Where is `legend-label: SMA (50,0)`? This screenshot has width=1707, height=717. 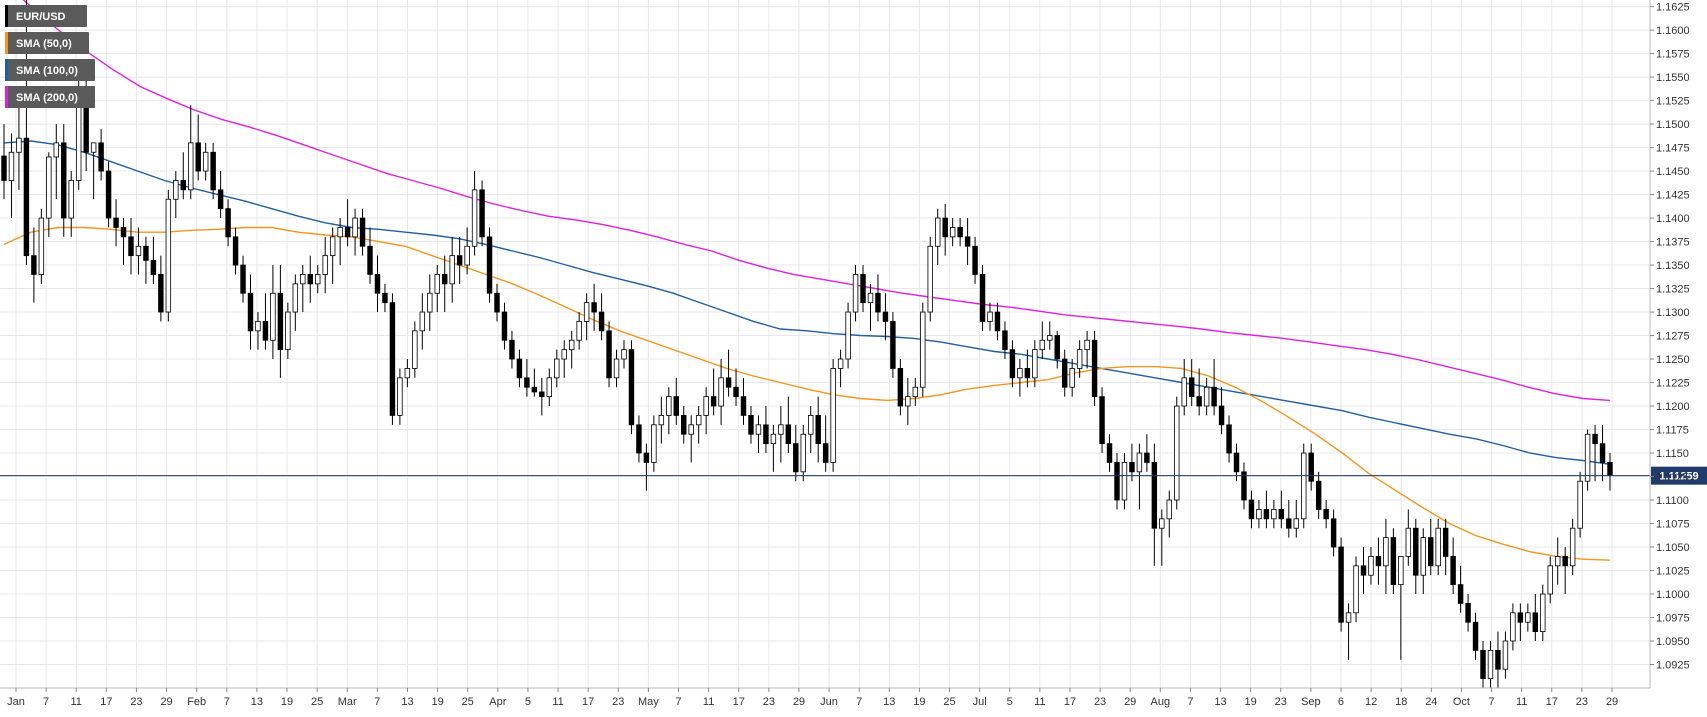
legend-label: SMA (50,0) is located at coordinates (44, 44).